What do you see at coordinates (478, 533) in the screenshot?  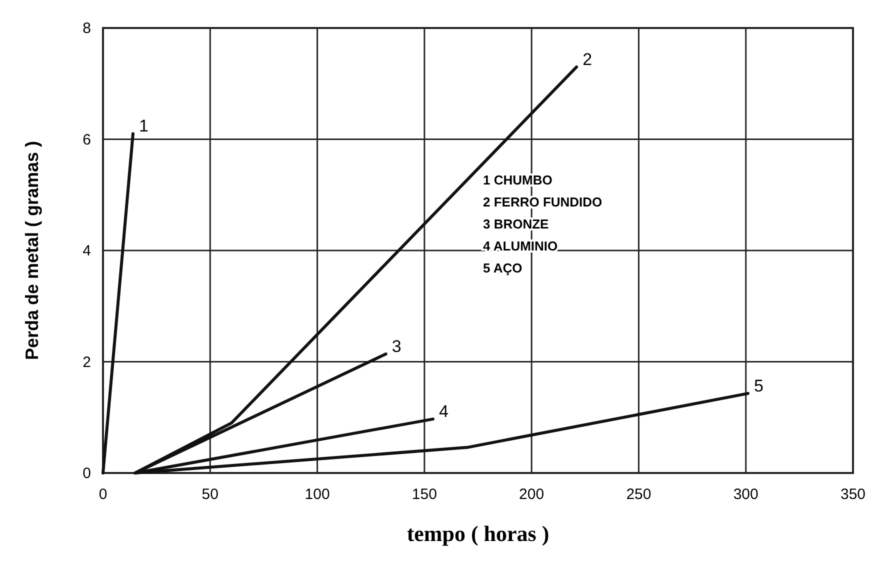 I see `x-axis-title: tempo ( horas )` at bounding box center [478, 533].